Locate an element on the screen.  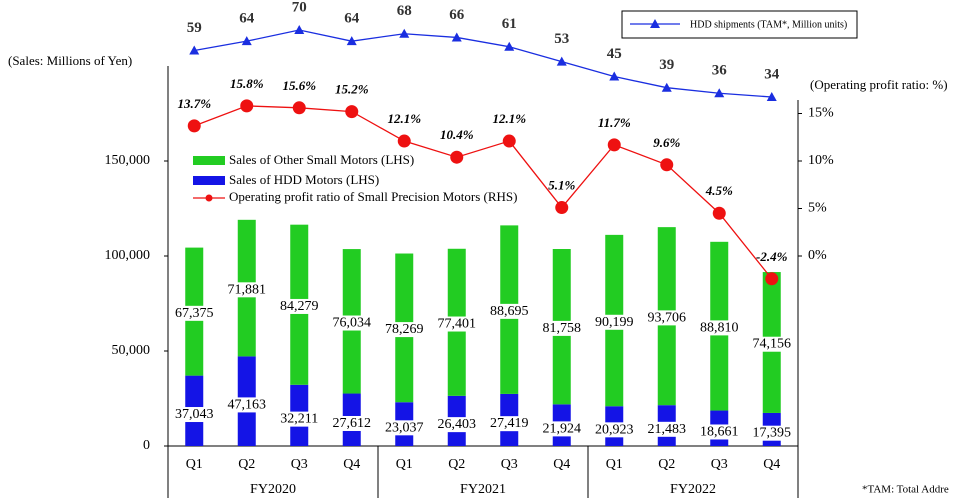
data-label: 88,695 is located at coordinates (509, 311).